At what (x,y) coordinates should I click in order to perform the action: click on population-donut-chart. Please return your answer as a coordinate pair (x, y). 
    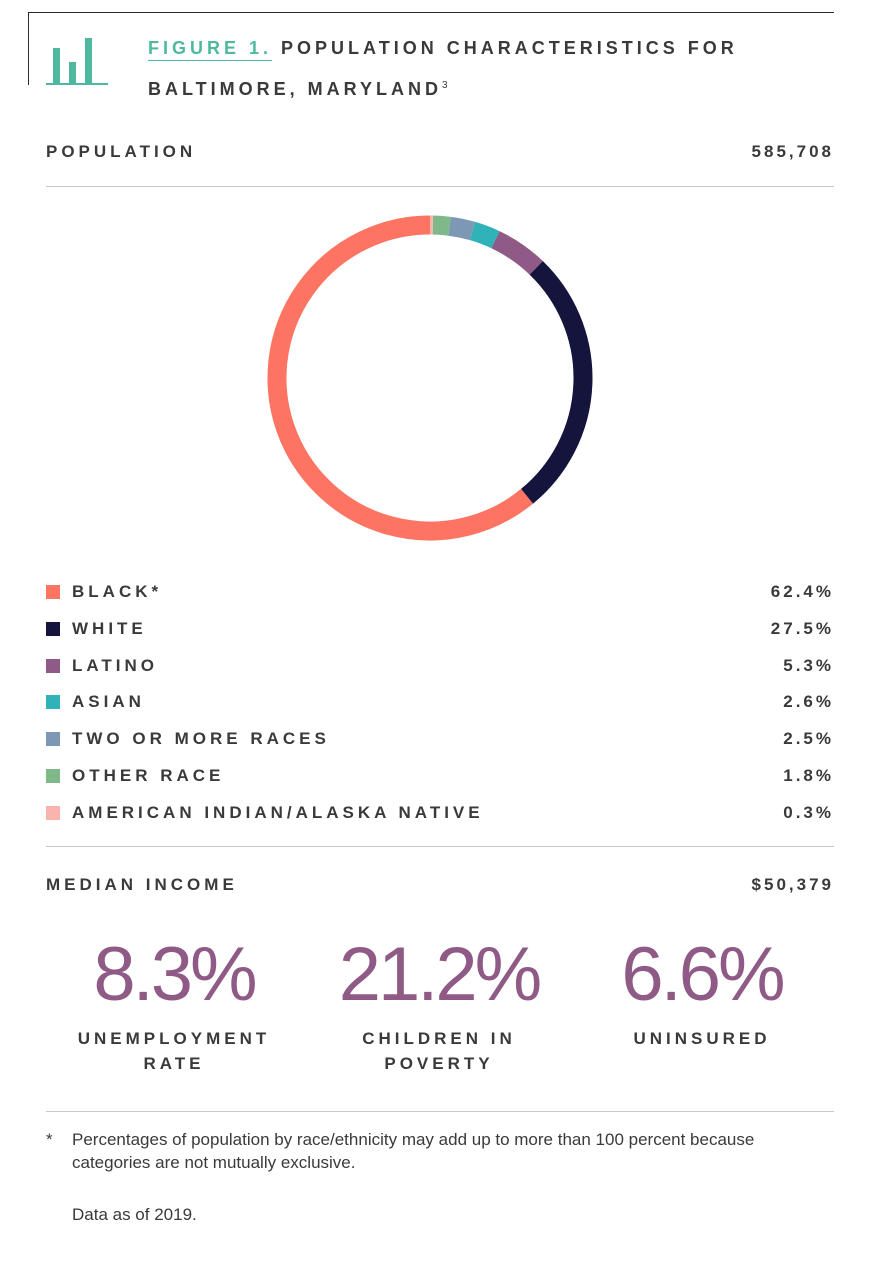
    Looking at the image, I should click on (430, 378).